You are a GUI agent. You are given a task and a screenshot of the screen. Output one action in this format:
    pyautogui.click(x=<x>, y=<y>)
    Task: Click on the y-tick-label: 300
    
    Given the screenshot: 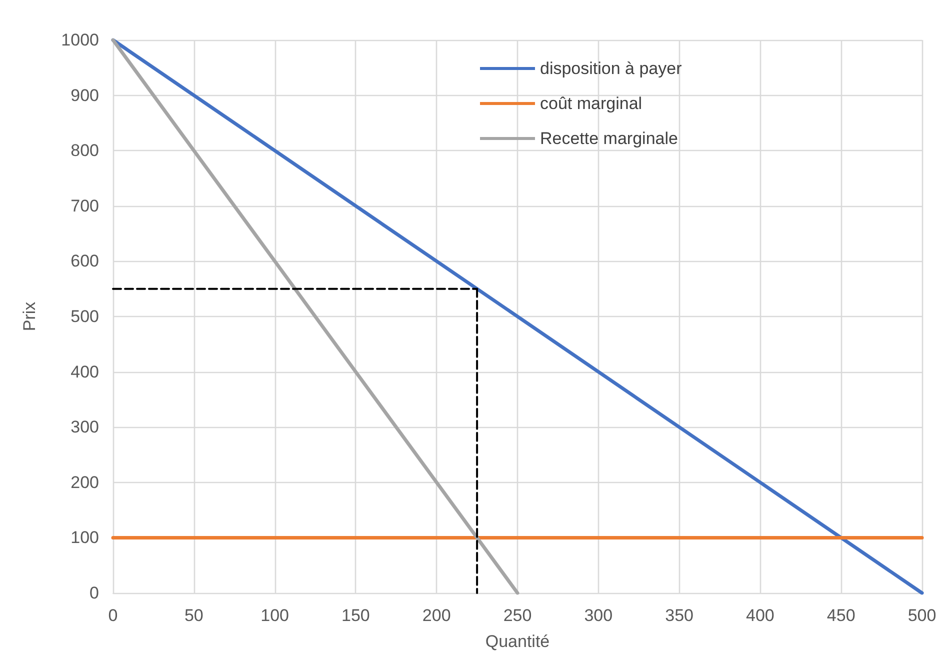 What is the action you would take?
    pyautogui.click(x=84, y=427)
    